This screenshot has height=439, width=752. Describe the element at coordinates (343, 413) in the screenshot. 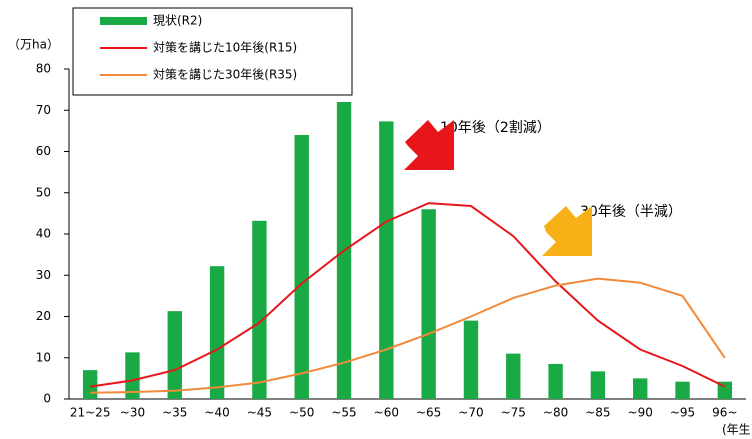

I see `x-tick-label: ~55` at that location.